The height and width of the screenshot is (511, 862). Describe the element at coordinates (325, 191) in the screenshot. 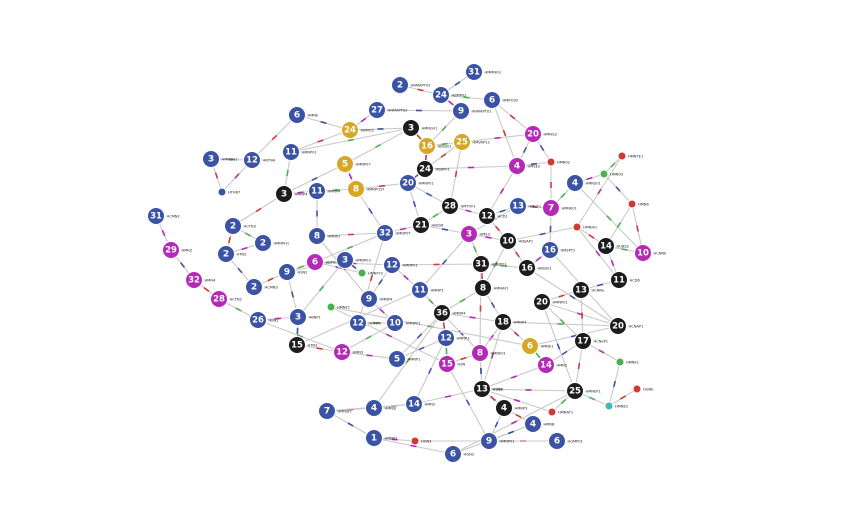

I see `graph-node: 11 HMNP4` at that location.